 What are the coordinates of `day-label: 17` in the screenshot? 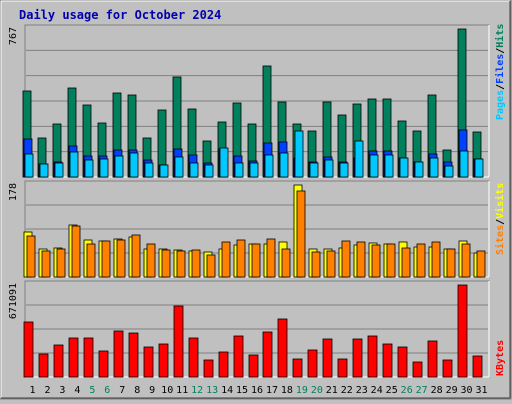 It's located at (272, 390).